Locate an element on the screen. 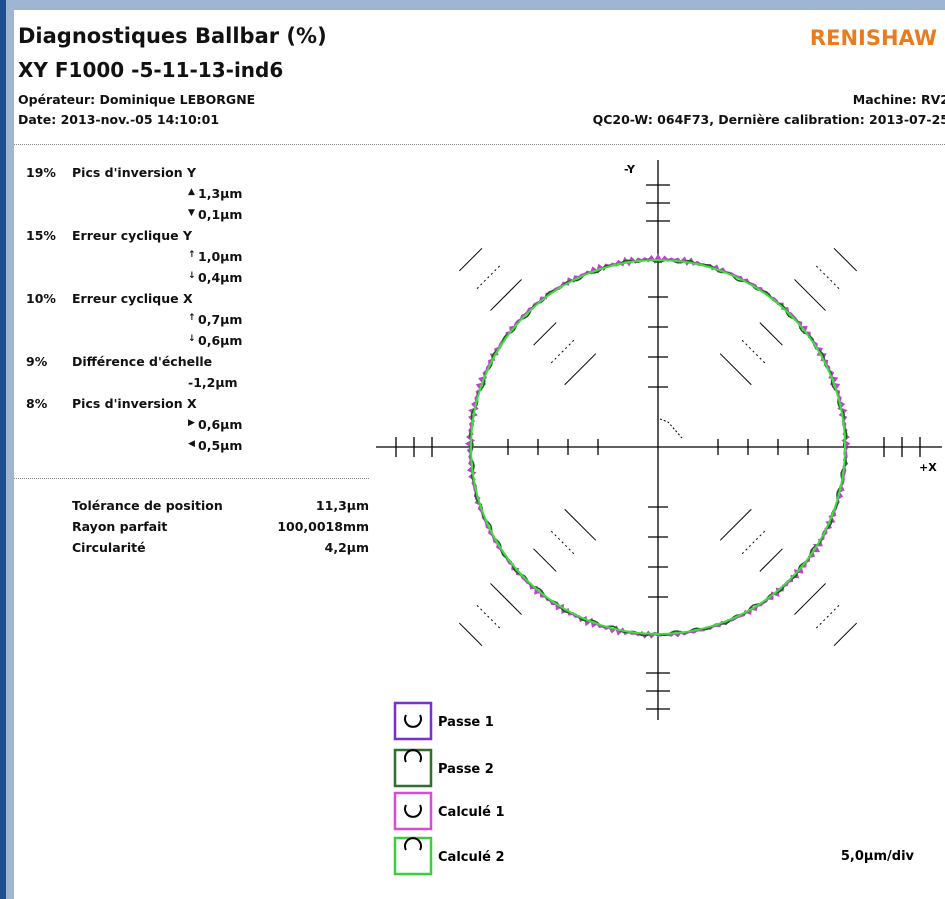  percent: 8% is located at coordinates (37, 403).